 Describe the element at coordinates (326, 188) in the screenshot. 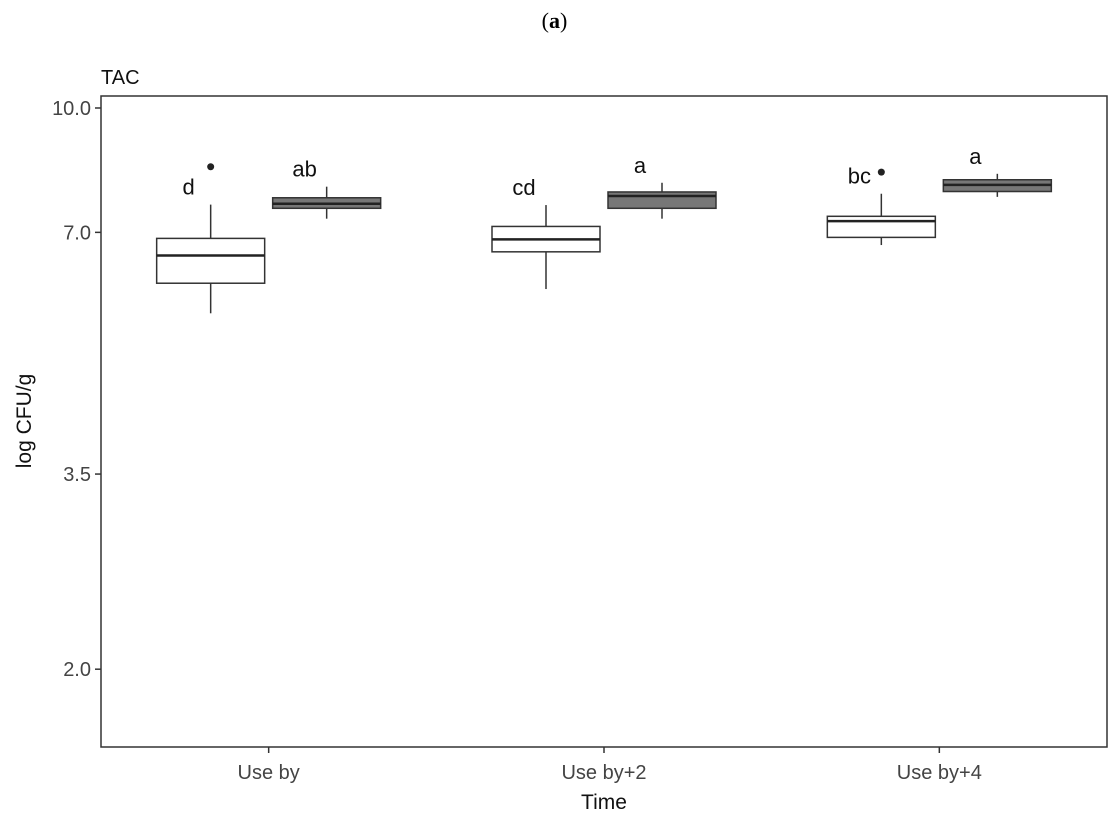

I see `box-group: ab` at that location.